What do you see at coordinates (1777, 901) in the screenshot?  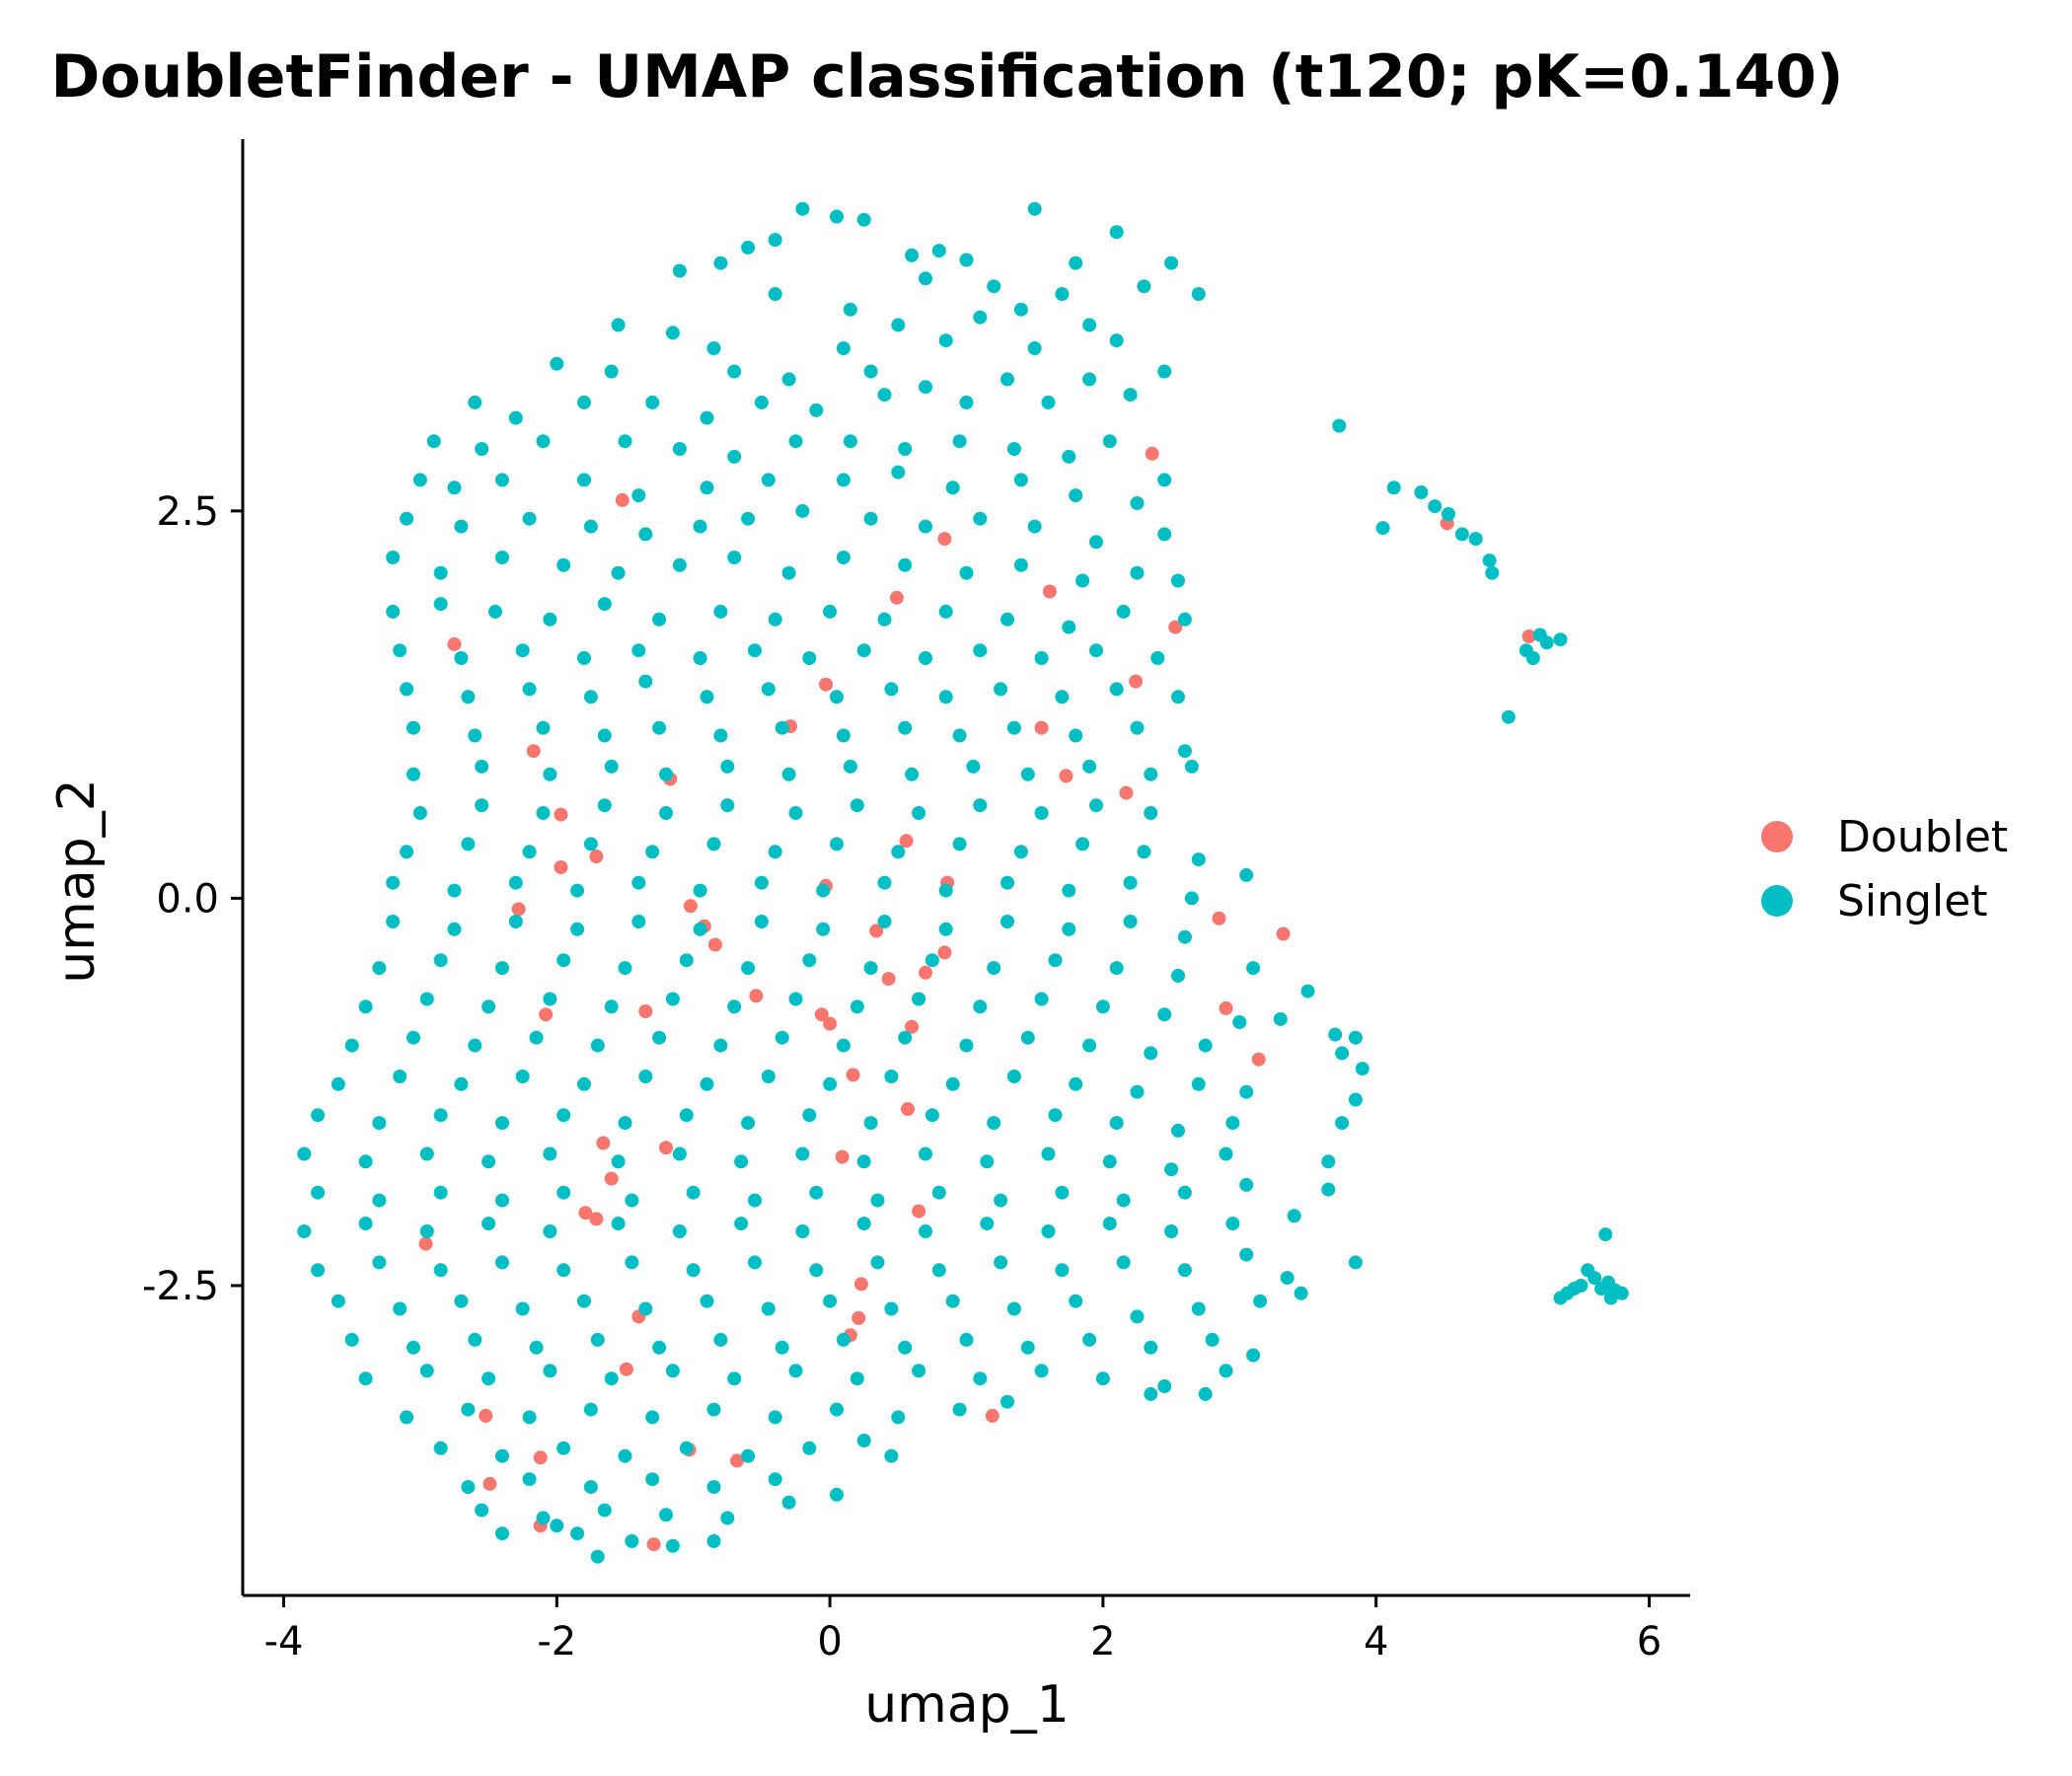 I see `legend-key-singlet` at bounding box center [1777, 901].